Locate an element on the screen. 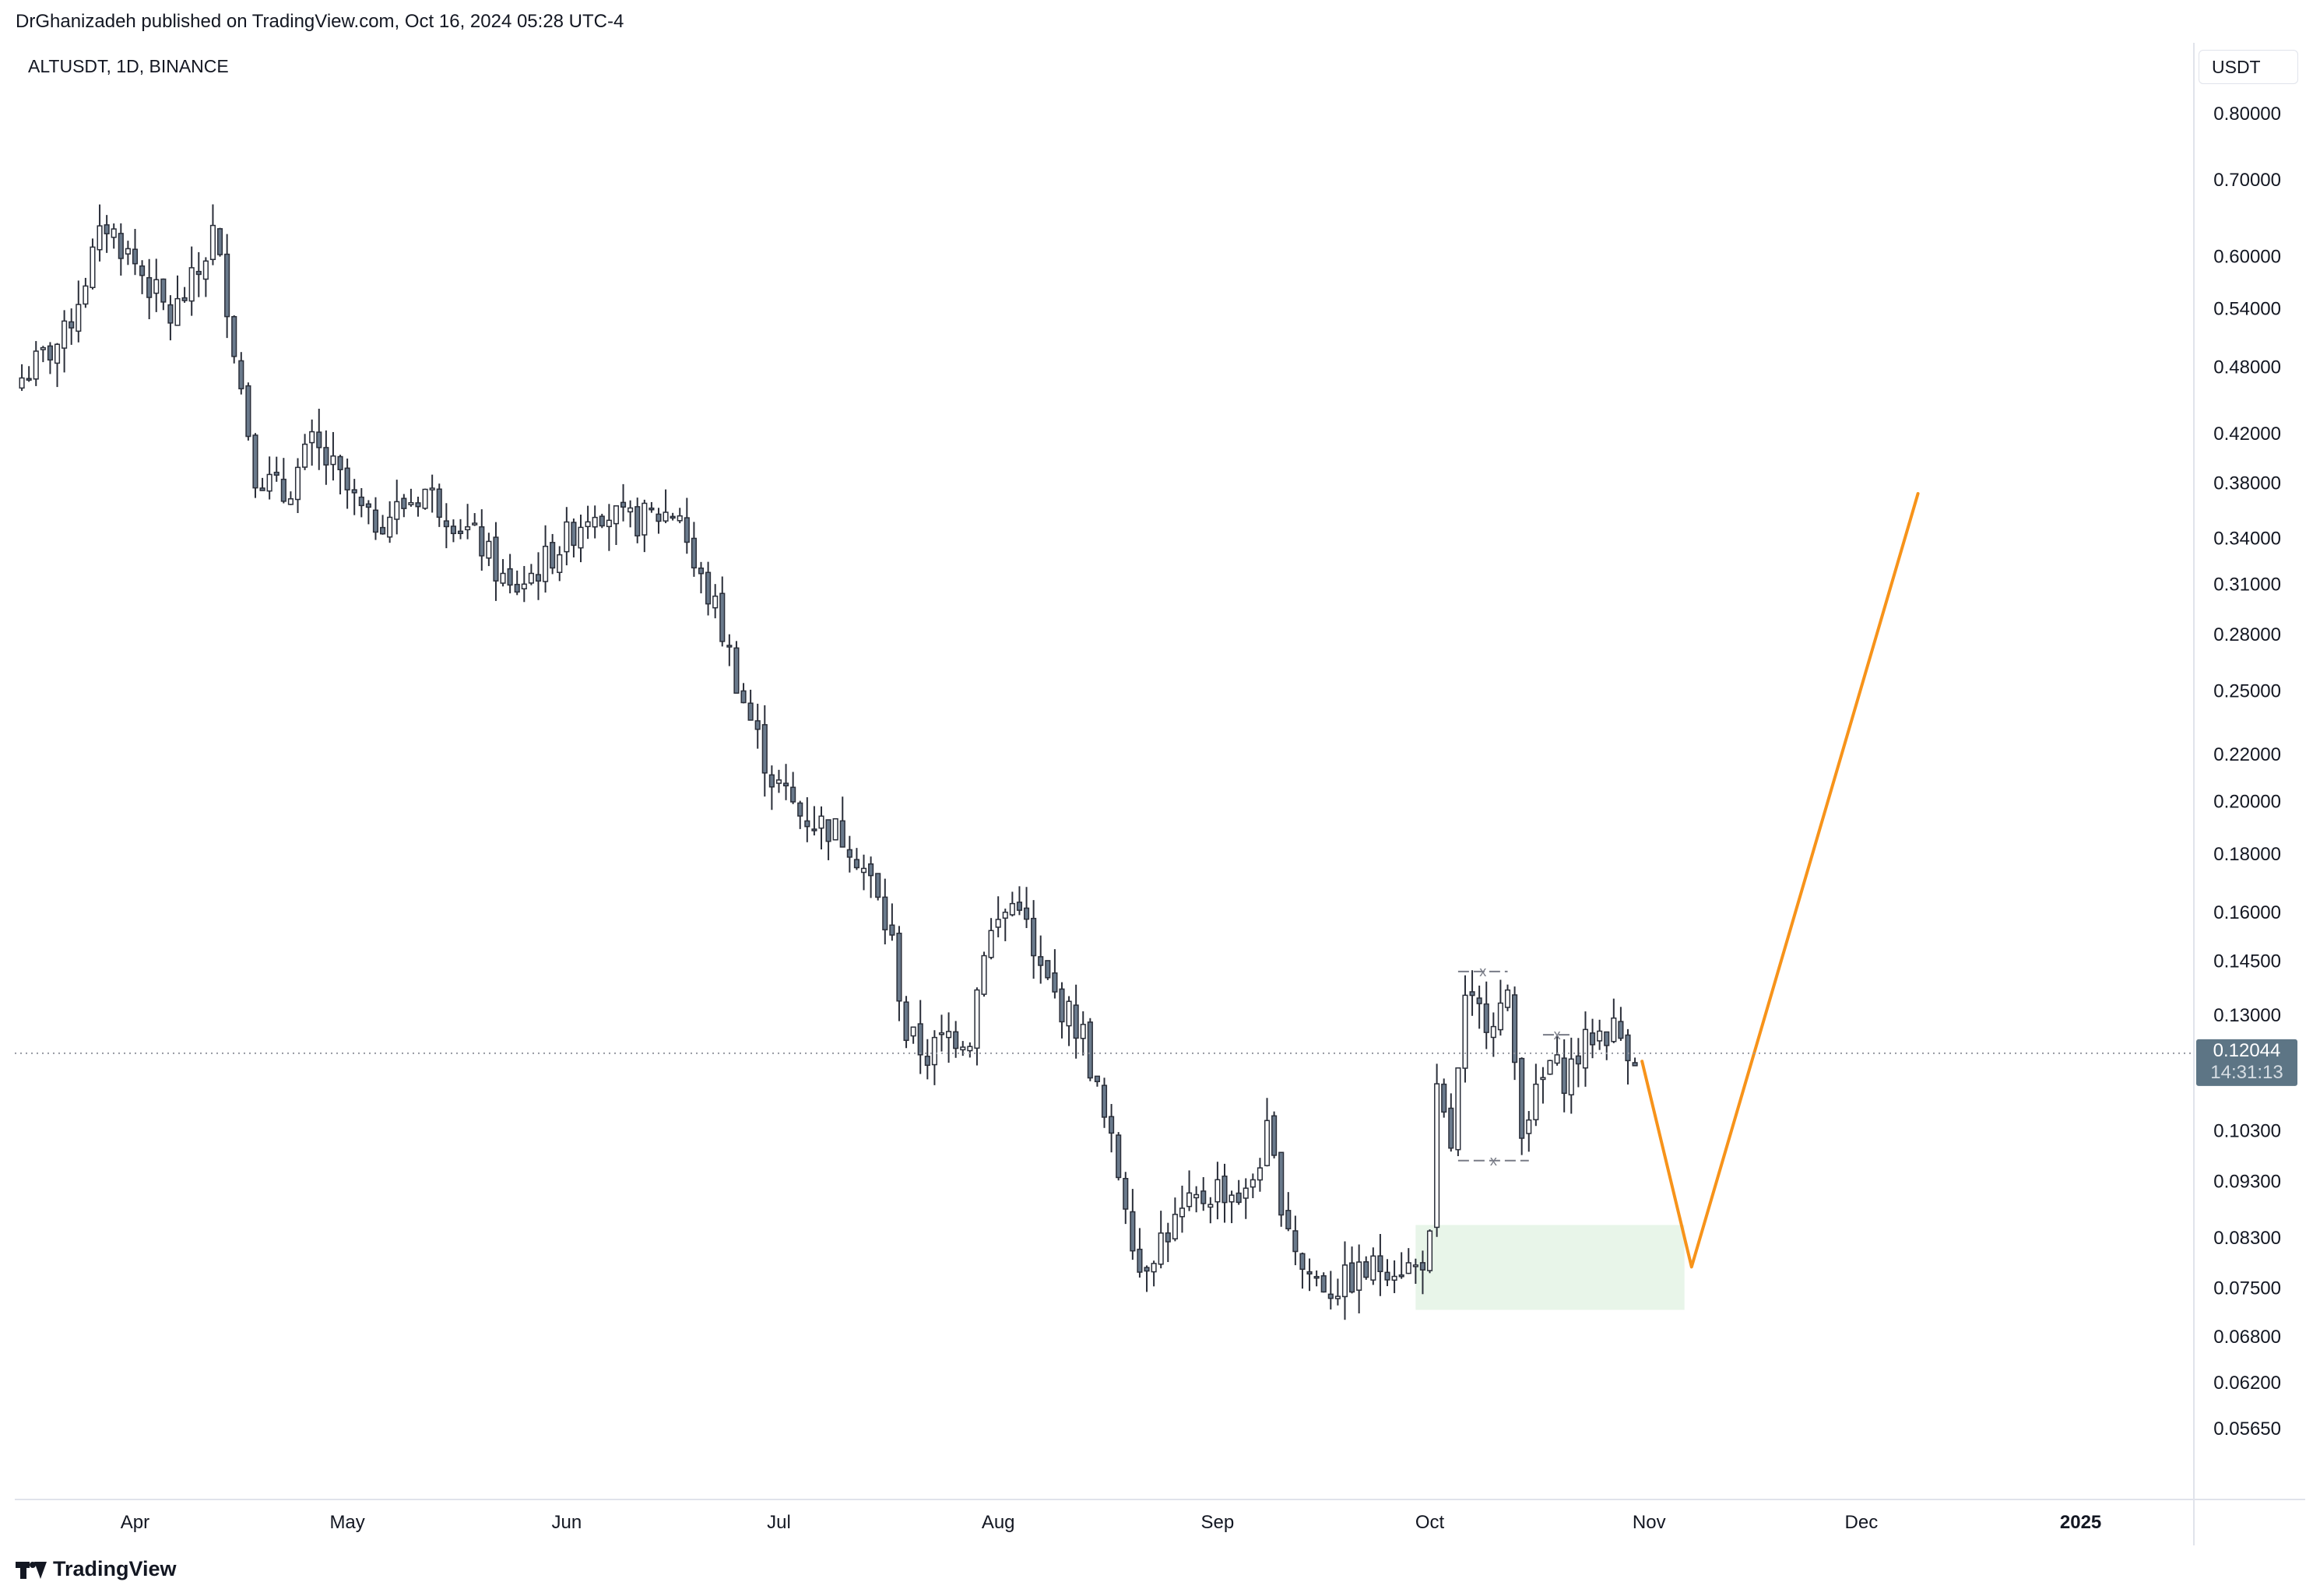 The image size is (2320, 1596). tradingview-brand-label: TradingView is located at coordinates (115, 1568).